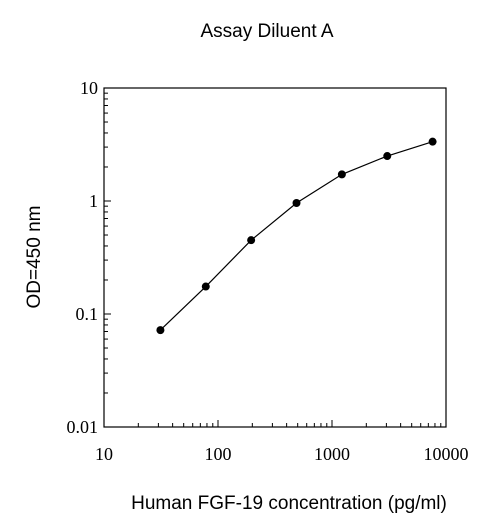 The image size is (500, 527). What do you see at coordinates (266, 31) in the screenshot?
I see `chart-title: Assay Diluent A` at bounding box center [266, 31].